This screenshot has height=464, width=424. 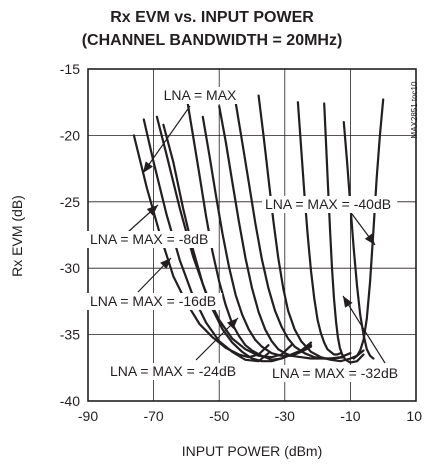 What do you see at coordinates (70, 69) in the screenshot?
I see `y-tick-label: -15` at bounding box center [70, 69].